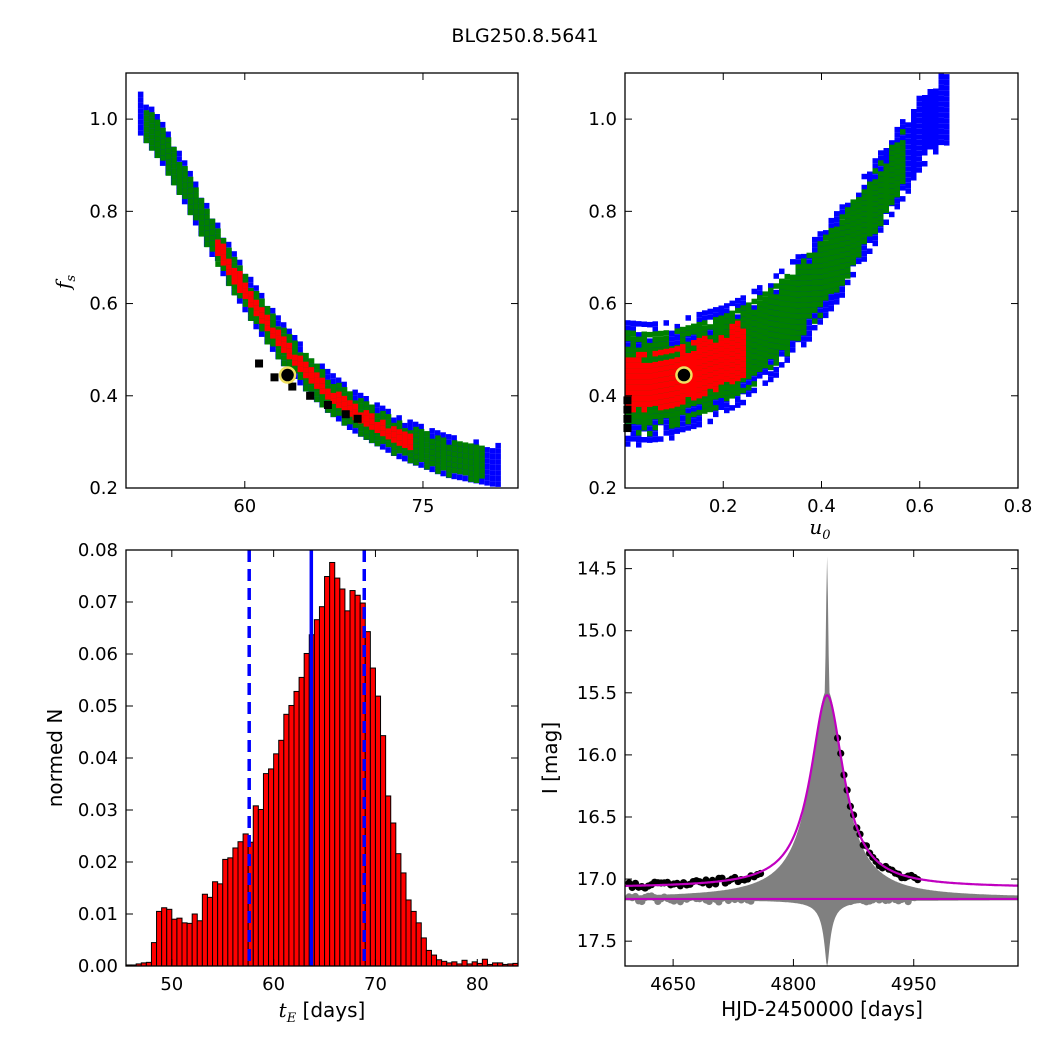  Describe the element at coordinates (103, 211) in the screenshot. I see `y-tick-label: 0.8` at that location.